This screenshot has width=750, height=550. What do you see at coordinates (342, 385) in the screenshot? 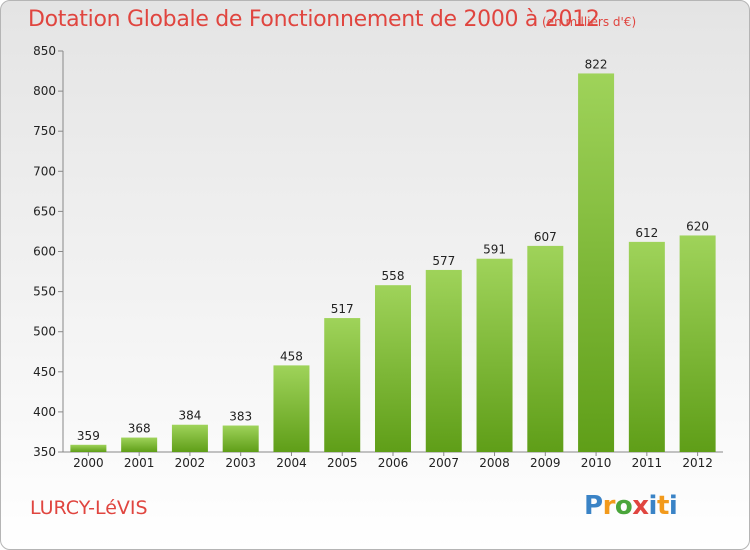
I see `bar-2005` at bounding box center [342, 385].